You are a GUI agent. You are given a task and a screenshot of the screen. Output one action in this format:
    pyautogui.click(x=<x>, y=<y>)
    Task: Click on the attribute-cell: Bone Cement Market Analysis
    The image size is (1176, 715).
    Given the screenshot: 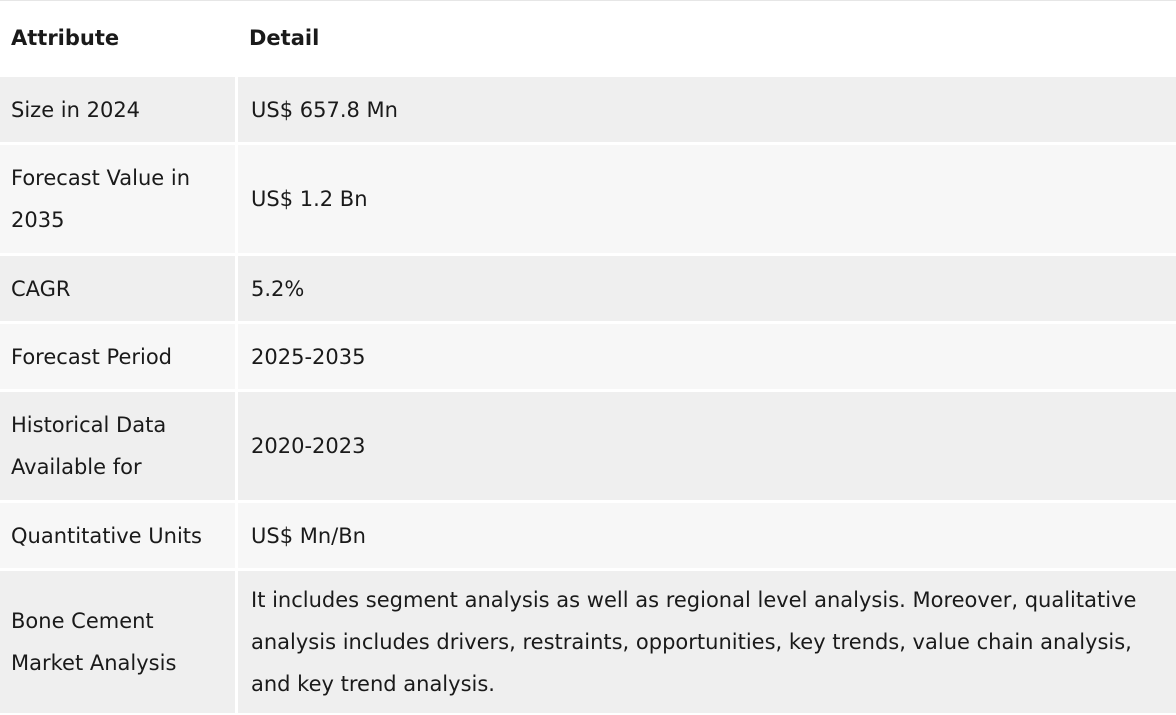 What is the action you would take?
    pyautogui.click(x=119, y=640)
    